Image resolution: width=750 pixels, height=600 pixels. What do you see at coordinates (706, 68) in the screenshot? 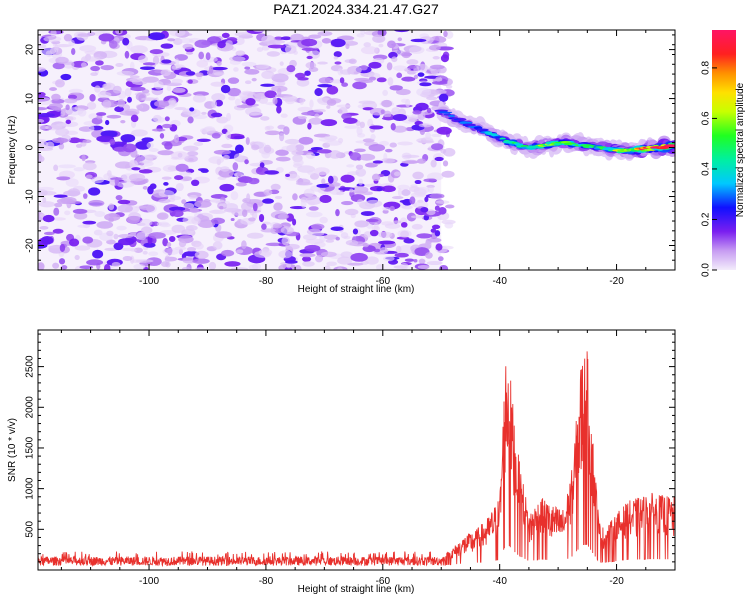
I see `colorbar-tick-label: 0.8` at bounding box center [706, 68].